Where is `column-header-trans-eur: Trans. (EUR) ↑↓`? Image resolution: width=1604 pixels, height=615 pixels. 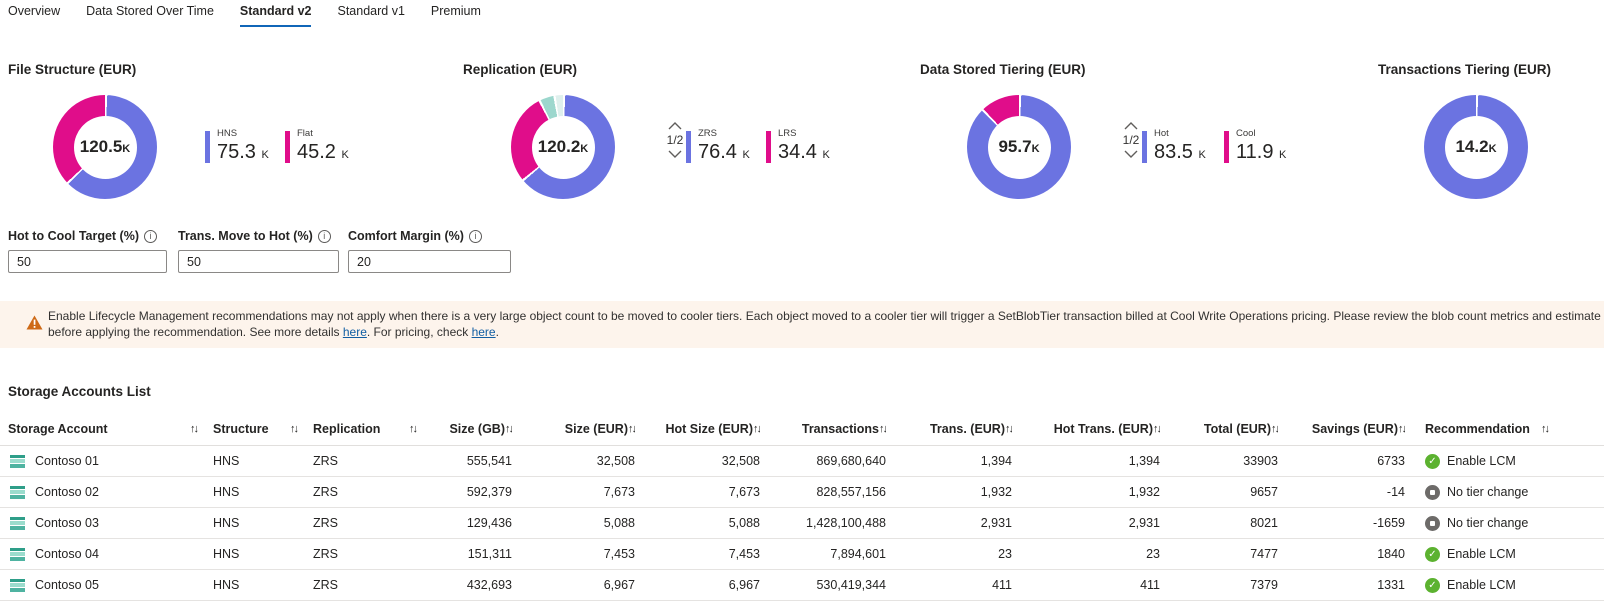 column-header-trans-eur: Trans. (EUR) ↑↓ is located at coordinates (970, 429).